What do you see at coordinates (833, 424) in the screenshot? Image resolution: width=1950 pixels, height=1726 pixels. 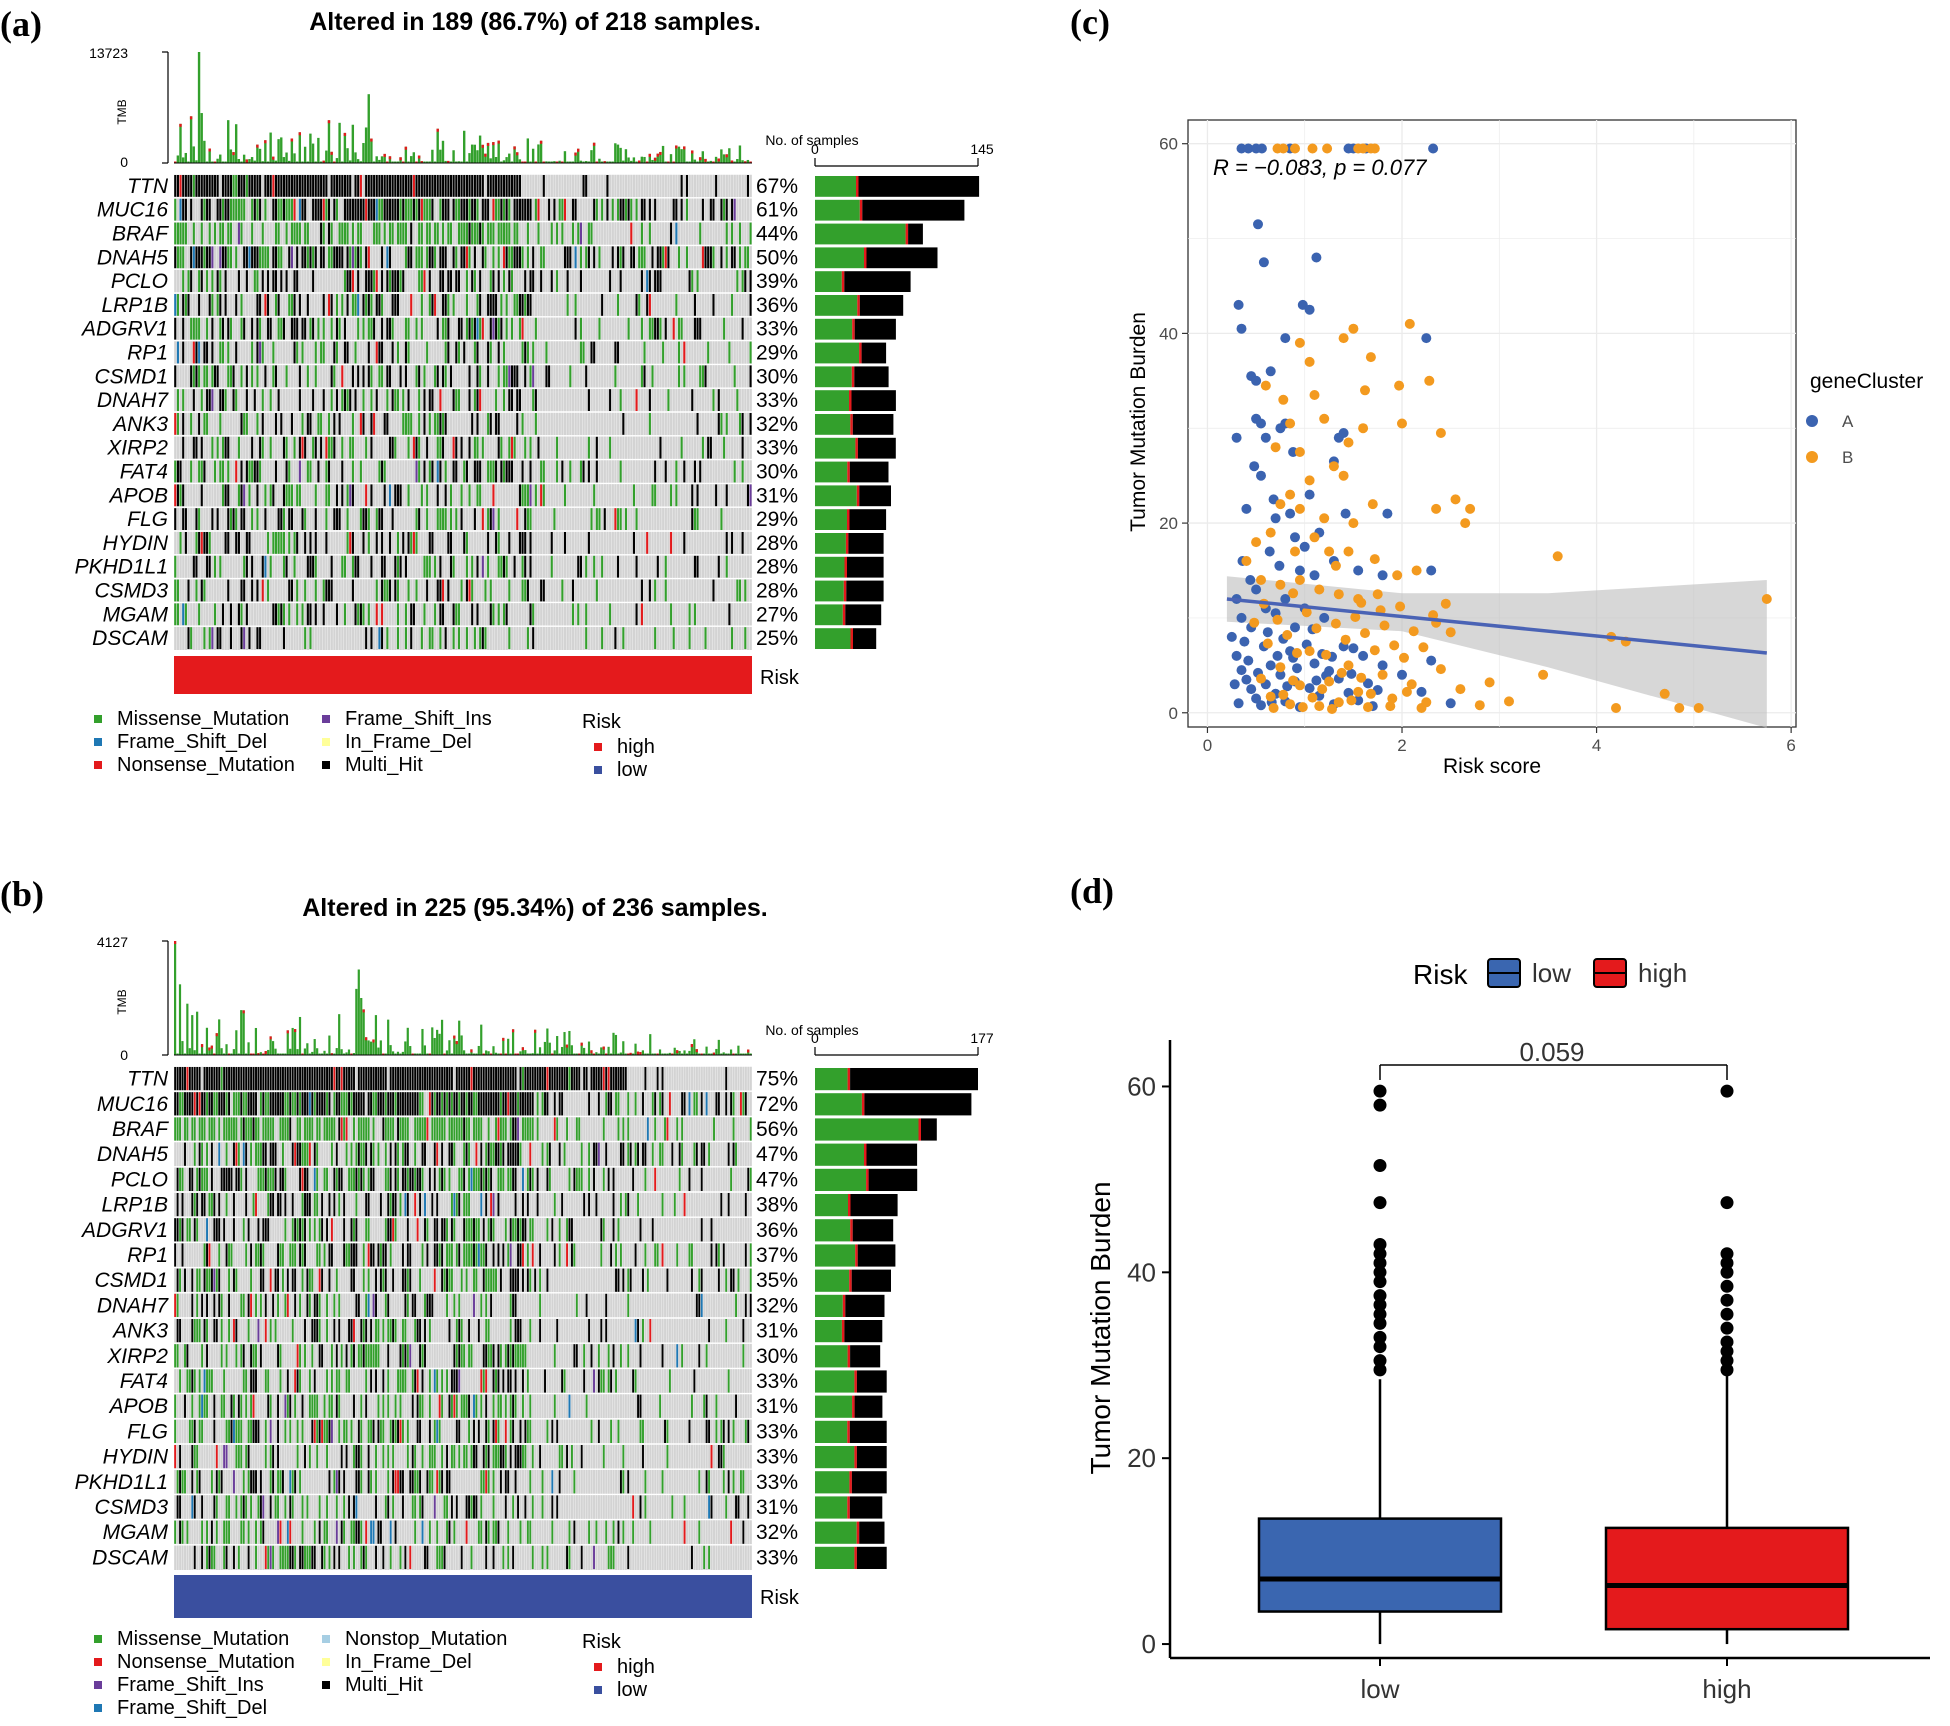 I see `sample-bar-missense` at bounding box center [833, 424].